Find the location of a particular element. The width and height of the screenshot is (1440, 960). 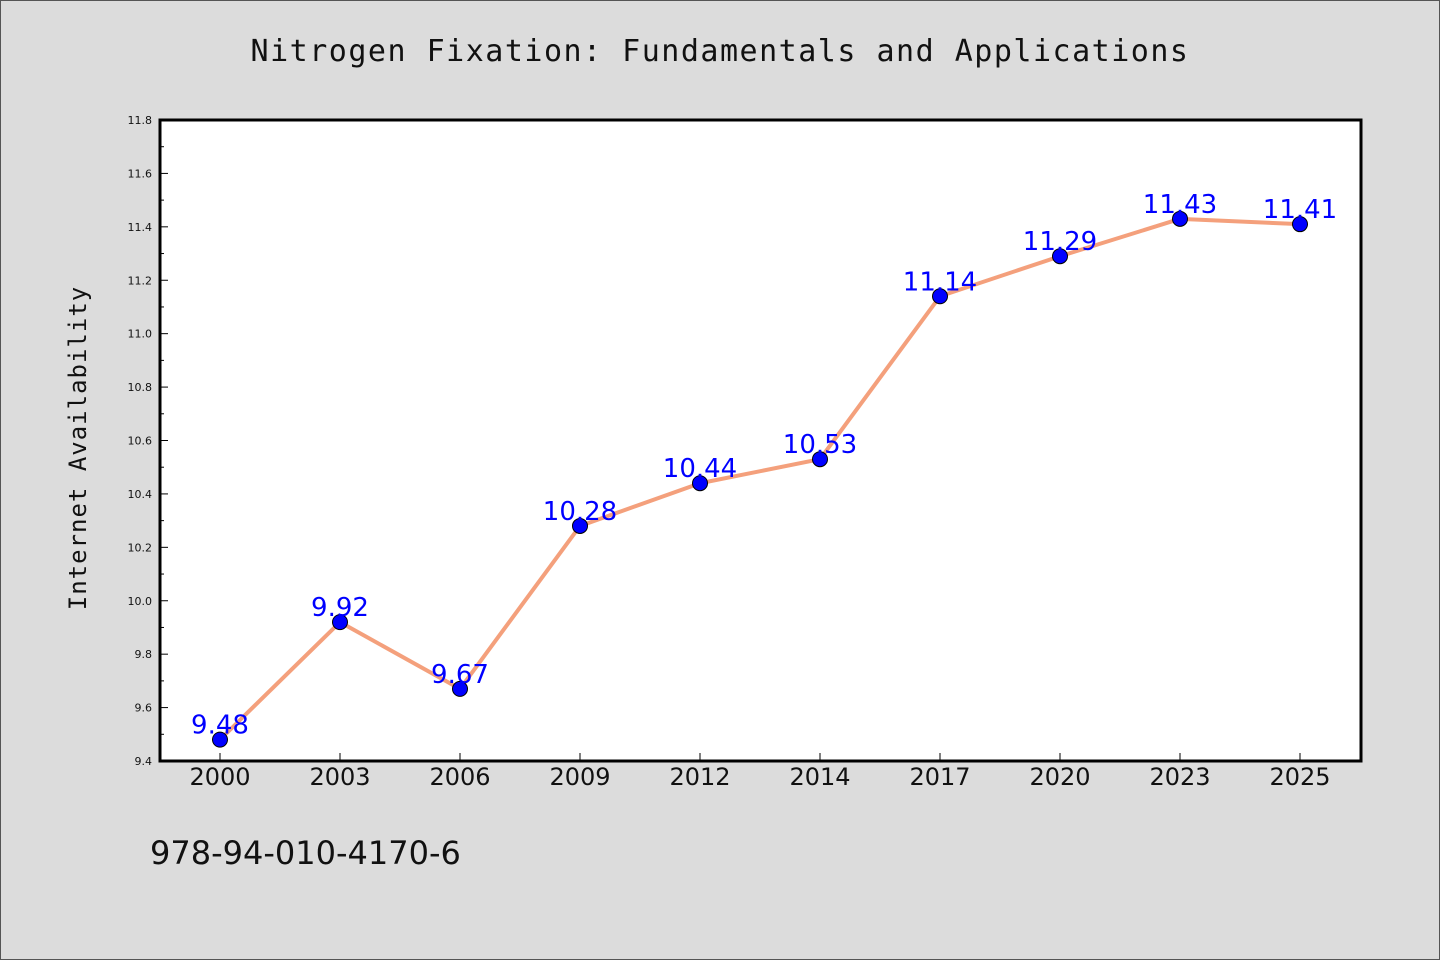

y-tick-label: 11.4 is located at coordinates (140, 227).